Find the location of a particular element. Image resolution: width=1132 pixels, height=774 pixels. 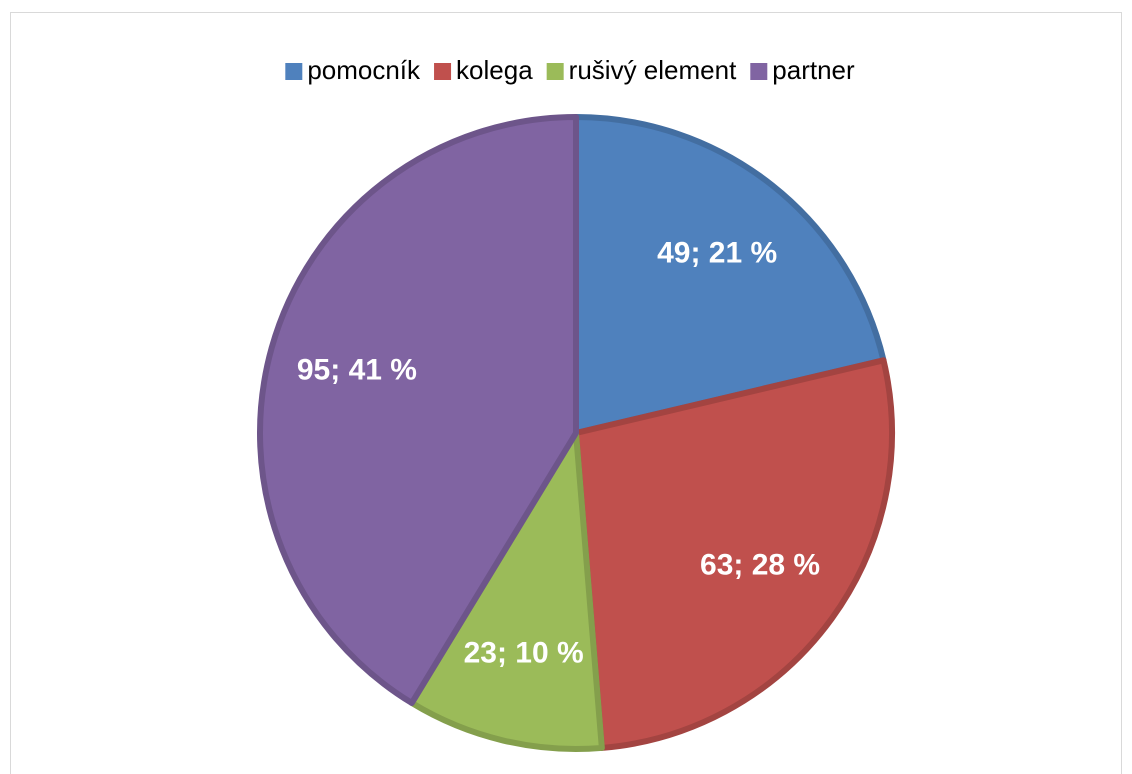

data-label: 95; 41 % is located at coordinates (357, 370).